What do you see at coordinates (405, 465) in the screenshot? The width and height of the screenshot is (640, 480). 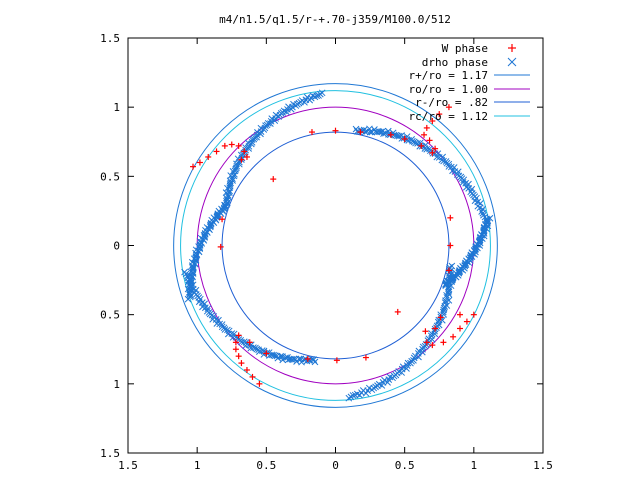 I see `x-tick-label: 0.5` at bounding box center [405, 465].